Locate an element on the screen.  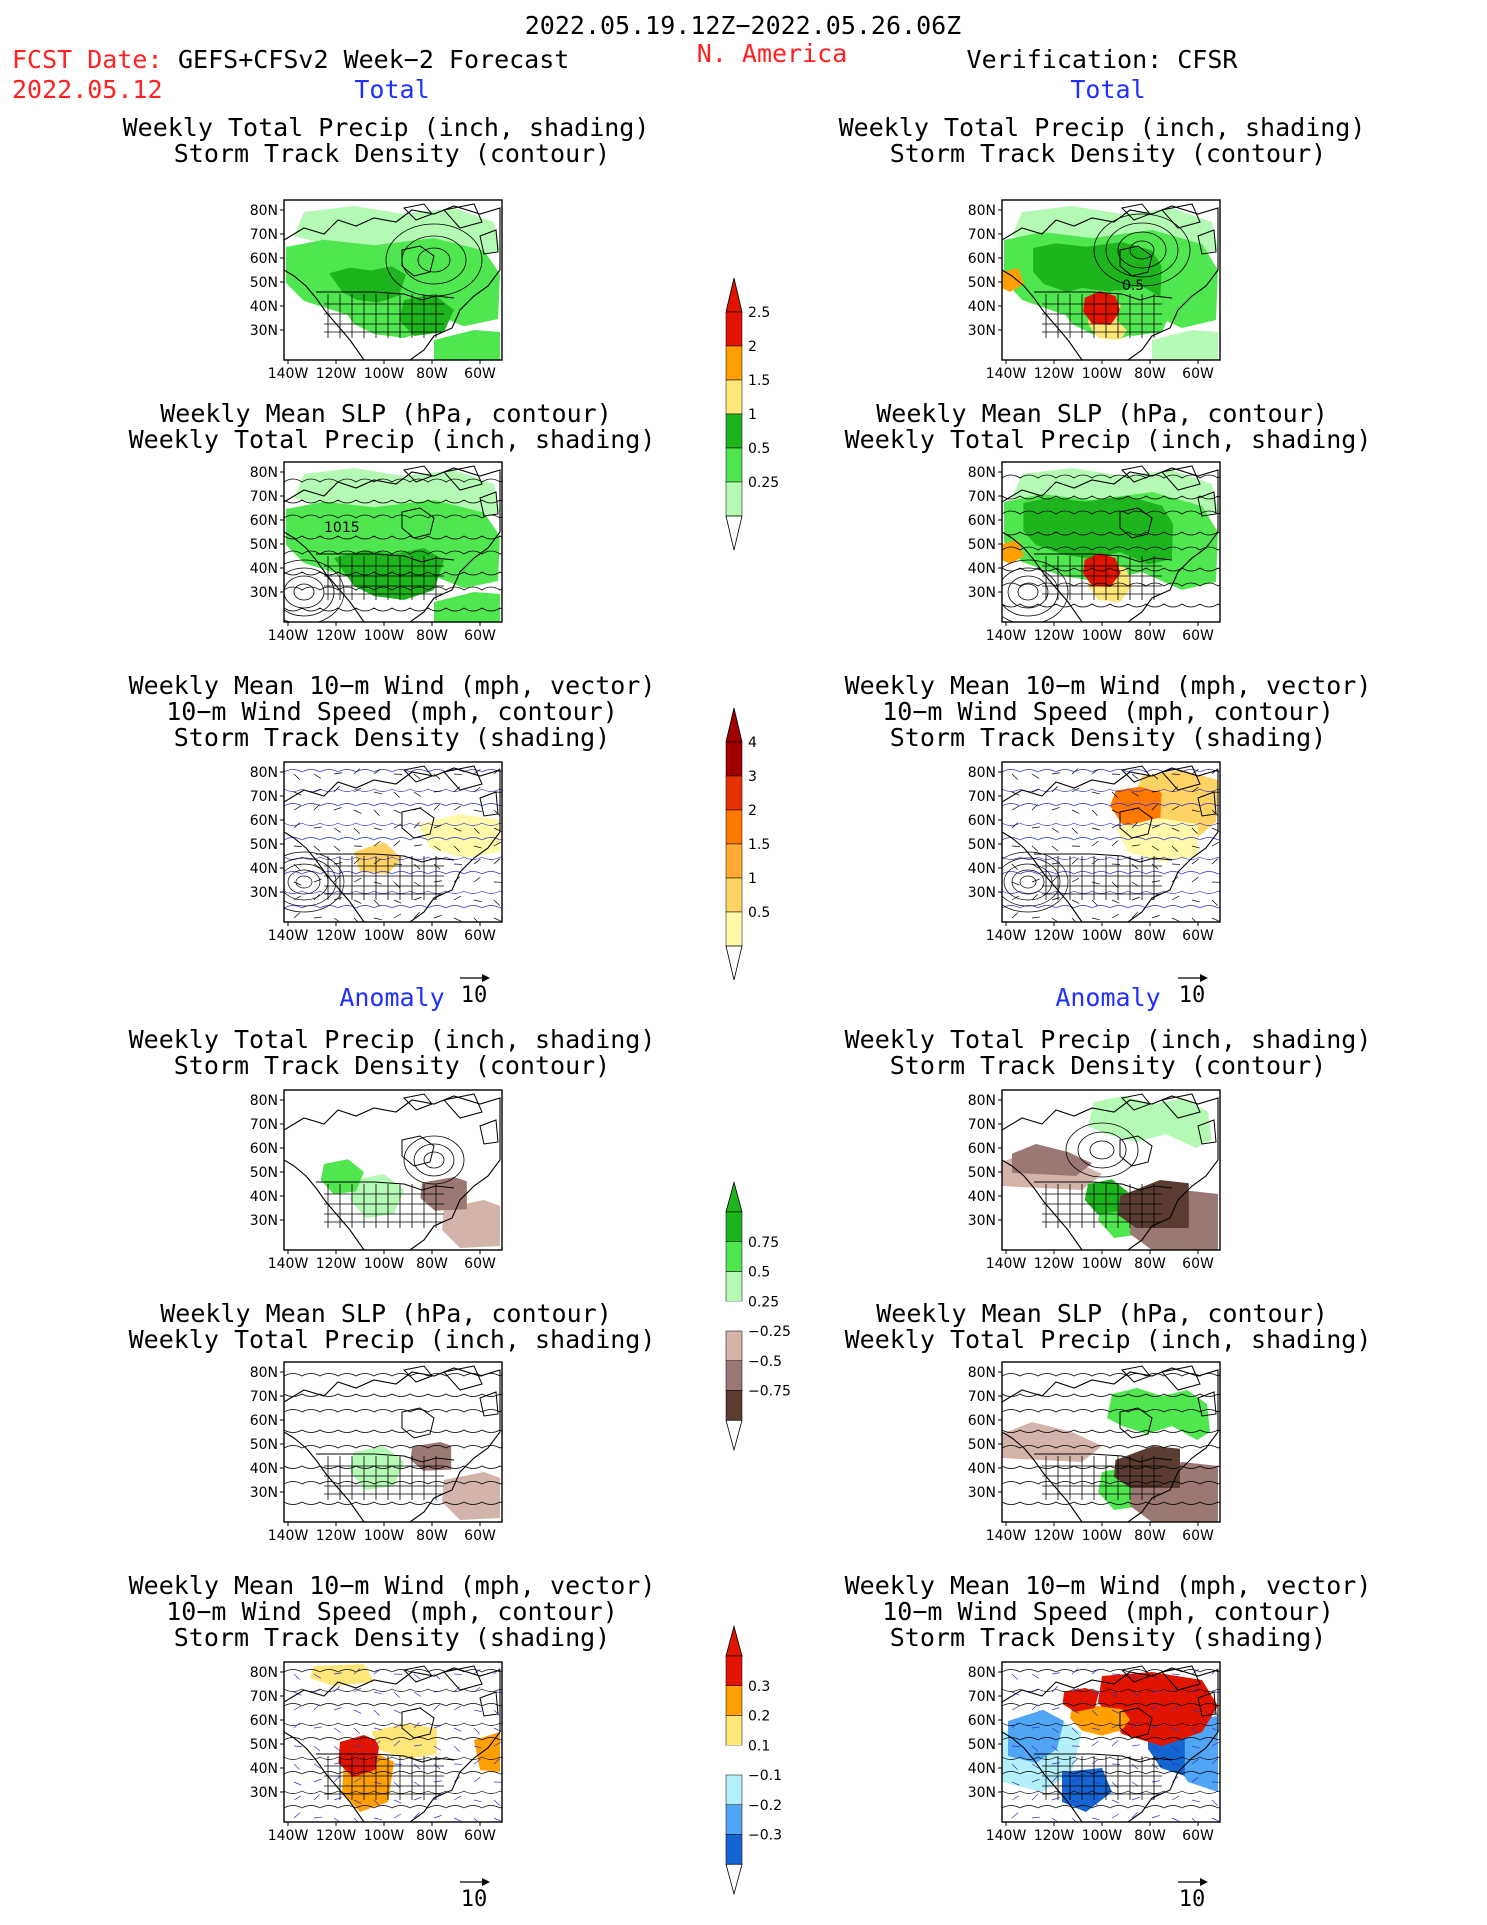
title-r3-c: Storm Track Density (shading) is located at coordinates (1108, 737).